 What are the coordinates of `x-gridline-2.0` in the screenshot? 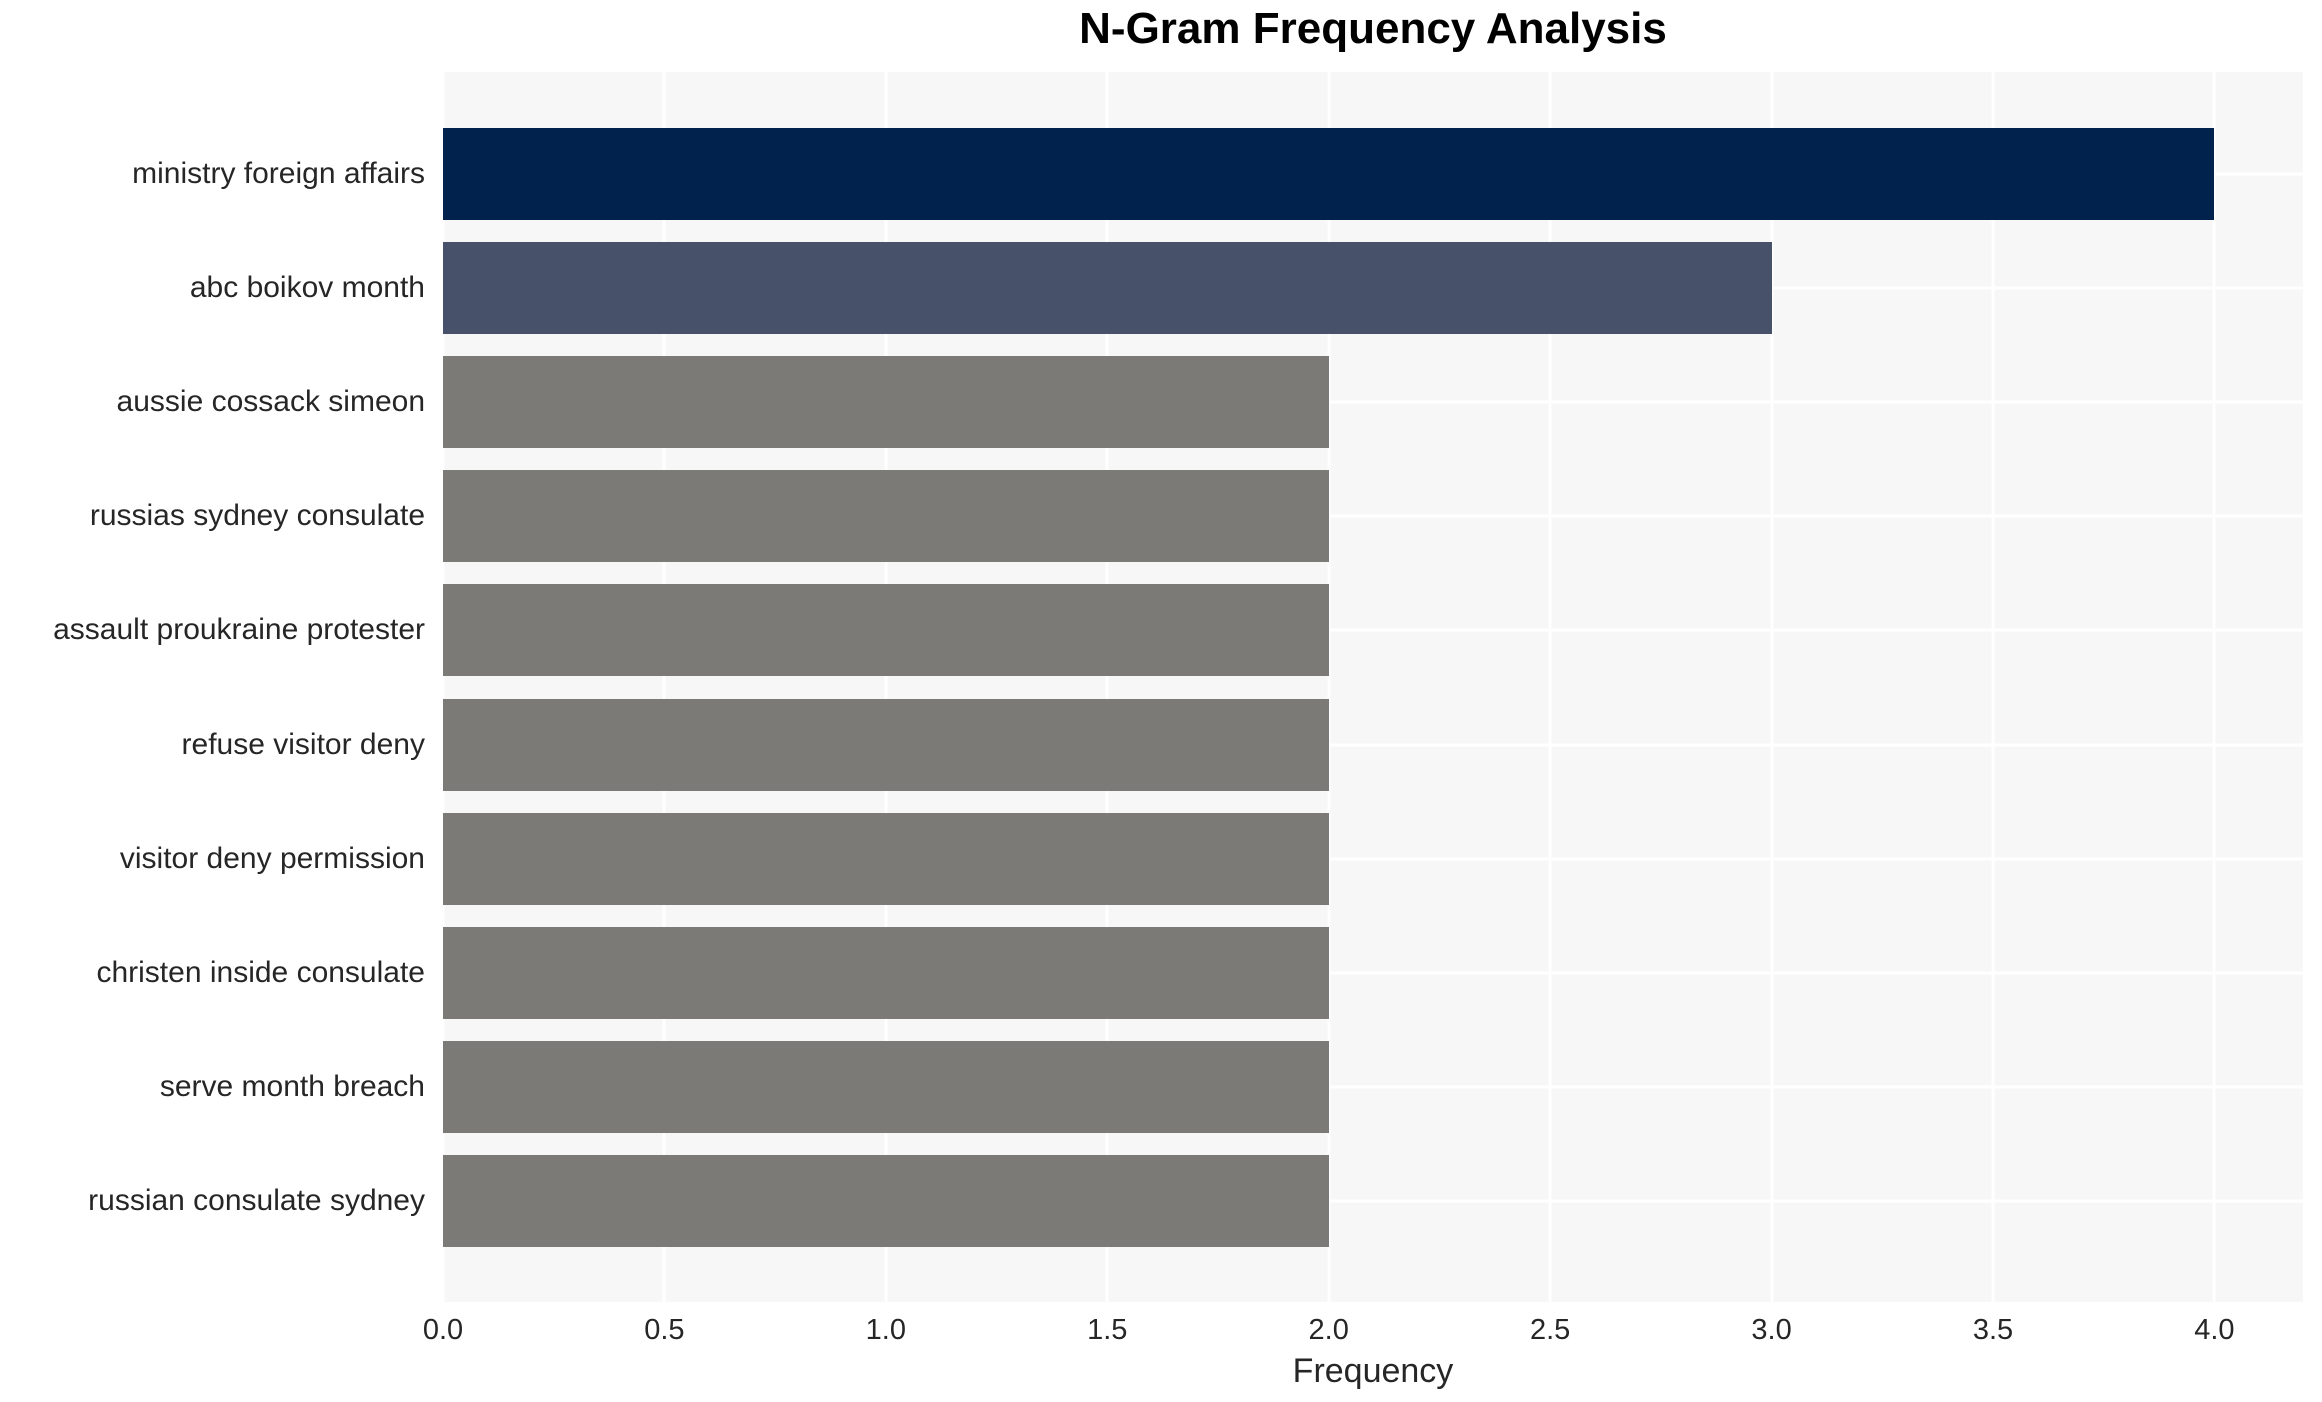 It's located at (1329, 687).